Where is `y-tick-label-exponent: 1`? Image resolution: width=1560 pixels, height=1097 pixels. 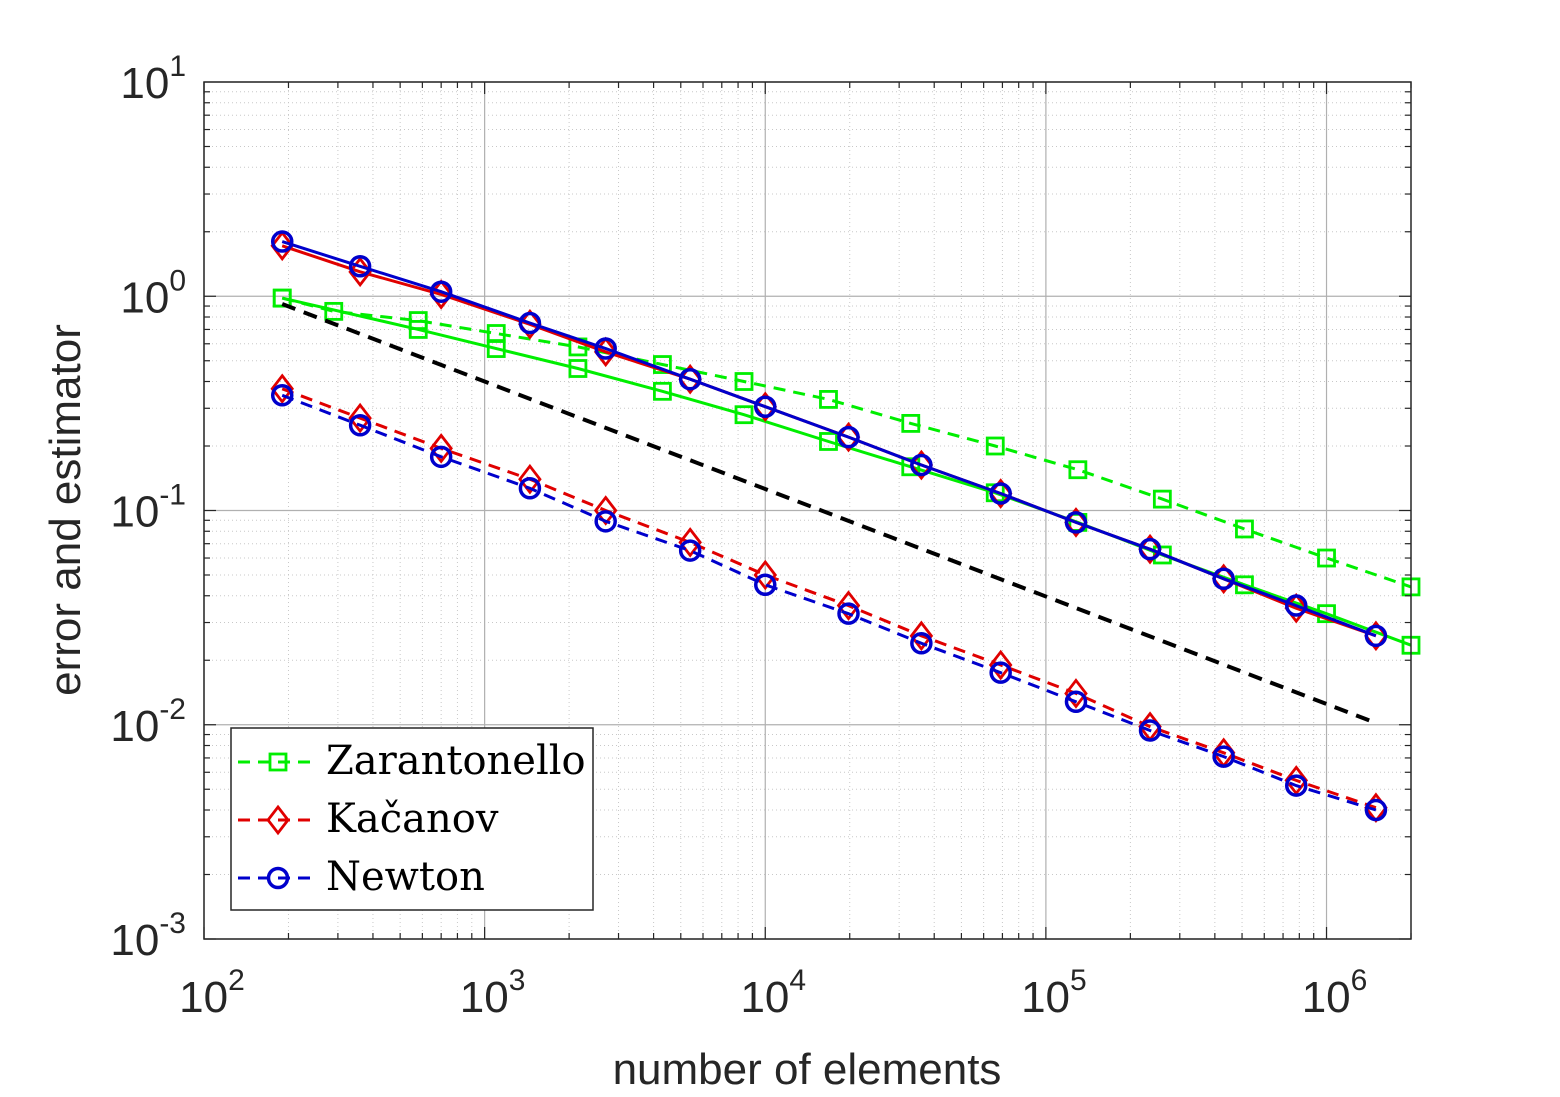 y-tick-label-exponent: 1 is located at coordinates (177, 66).